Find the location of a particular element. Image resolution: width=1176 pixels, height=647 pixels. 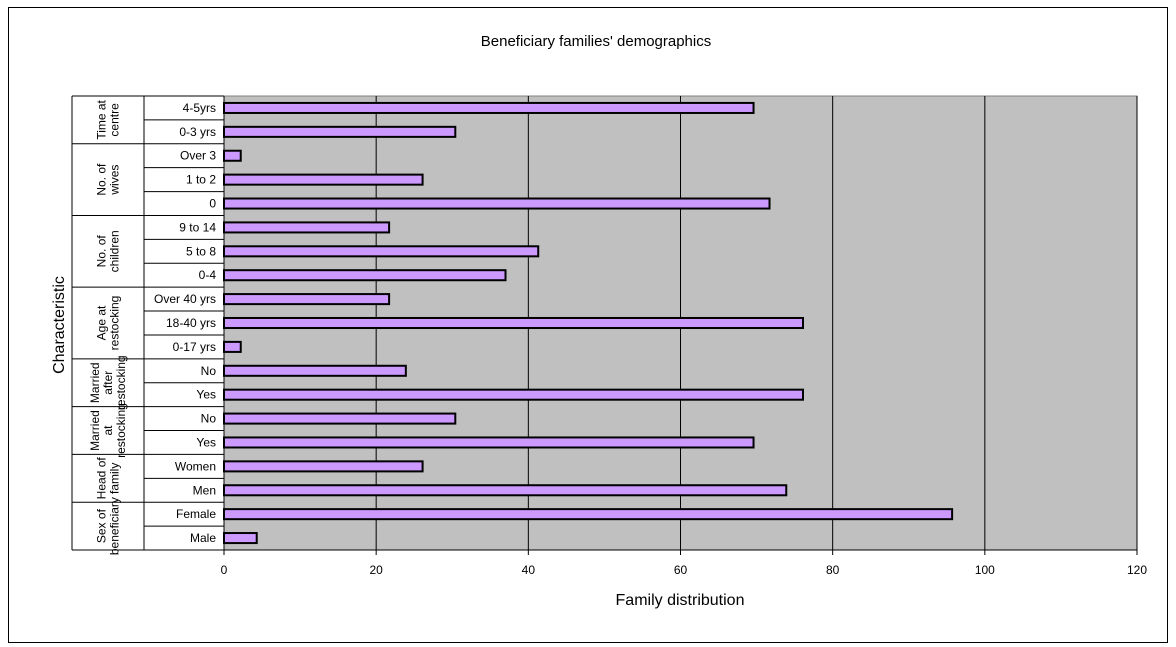

group-label-line: family is located at coordinates (115, 478).